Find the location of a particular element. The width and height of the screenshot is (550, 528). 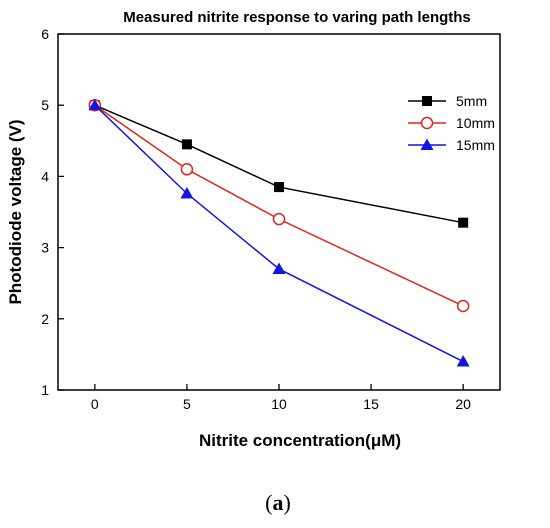

legend-item: 5mm is located at coordinates (447, 101).